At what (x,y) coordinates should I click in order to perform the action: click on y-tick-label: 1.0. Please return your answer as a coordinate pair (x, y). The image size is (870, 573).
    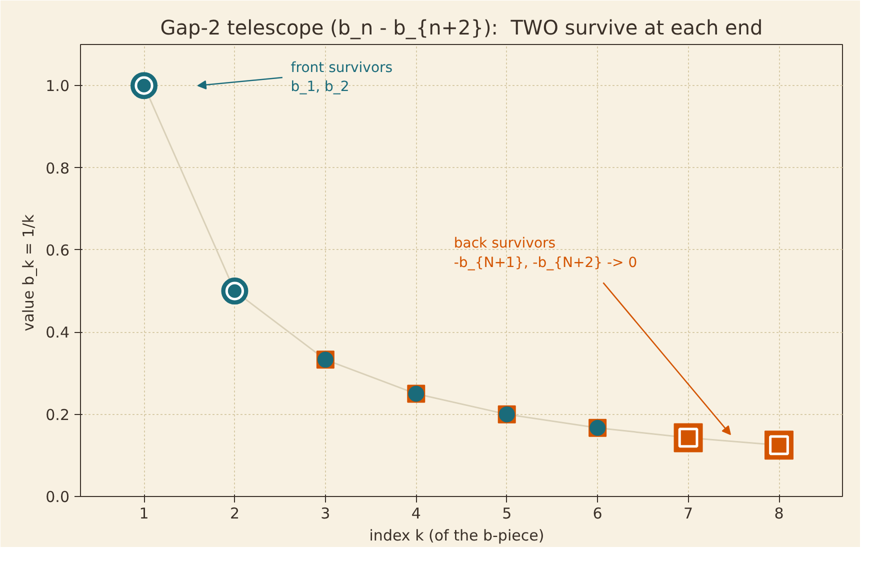
    Looking at the image, I should click on (58, 86).